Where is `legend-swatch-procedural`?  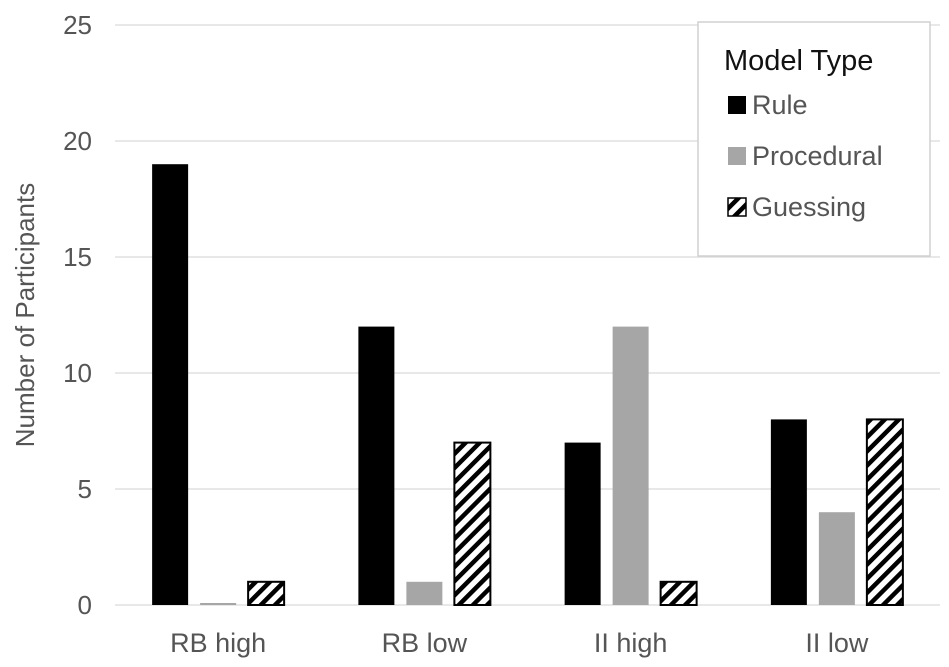 legend-swatch-procedural is located at coordinates (737, 156).